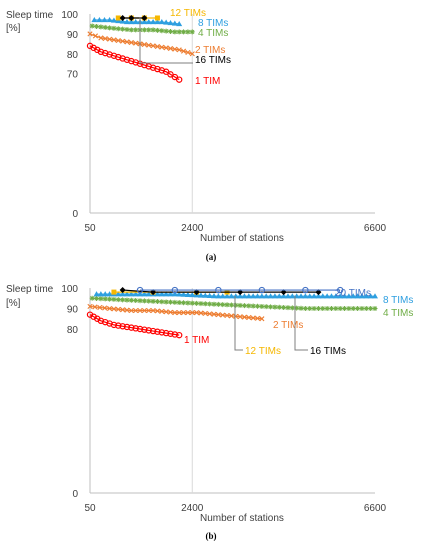  What do you see at coordinates (213, 60) in the screenshot?
I see `series-label: 16 TIMs` at bounding box center [213, 60].